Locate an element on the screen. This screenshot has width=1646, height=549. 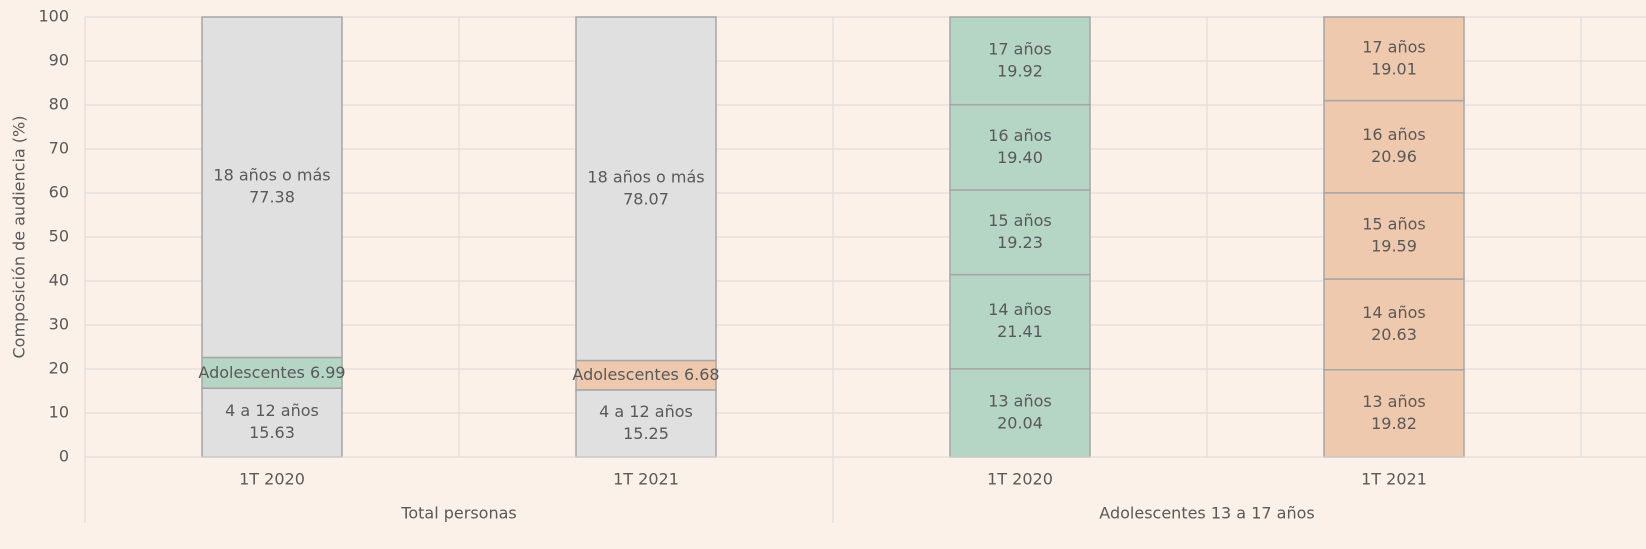
segment-label: Adolescentes 6.68 is located at coordinates (645, 374).